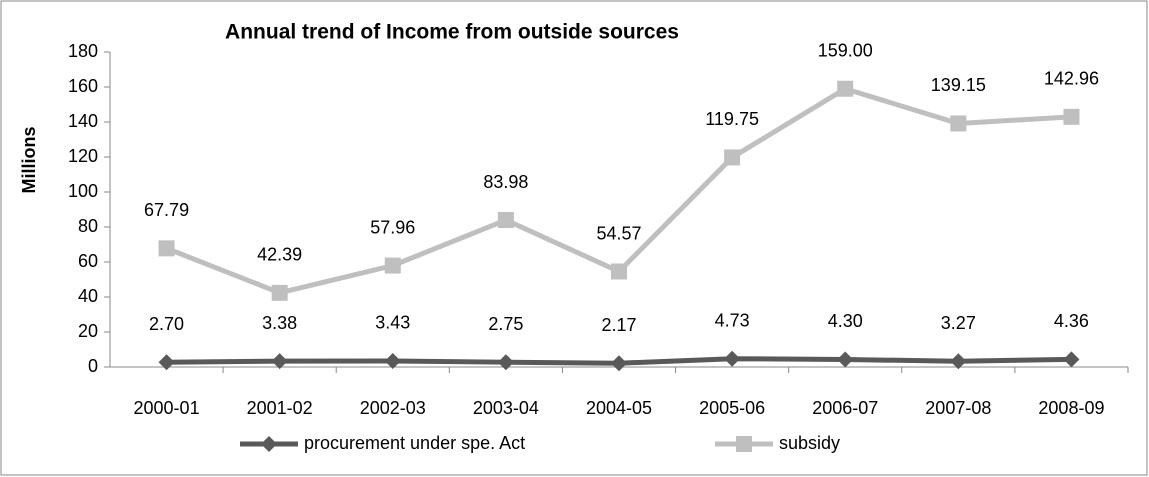 This screenshot has height=477, width=1149. I want to click on y-tick-label: 160, so click(83, 86).